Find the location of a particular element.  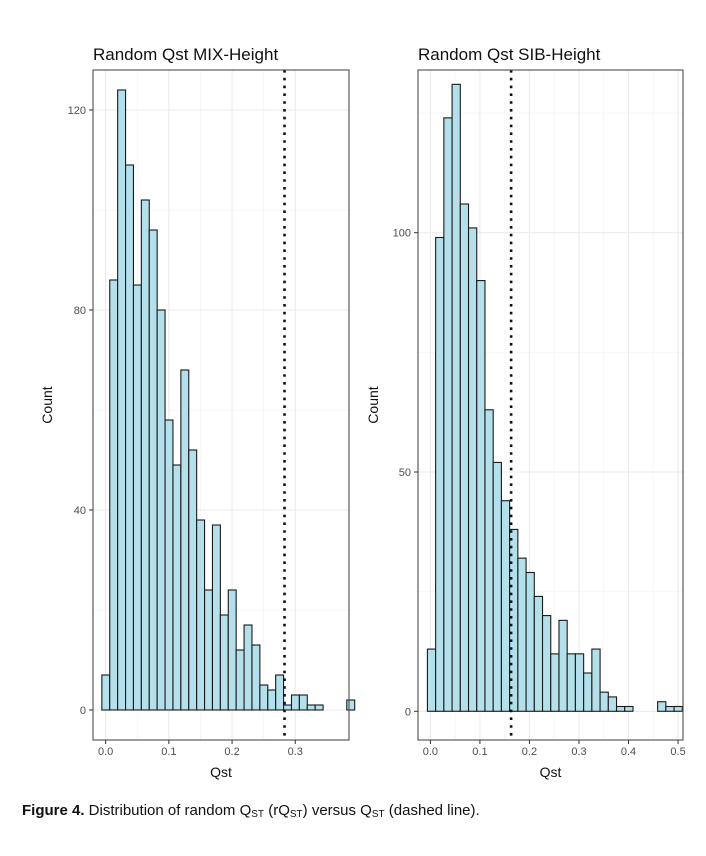

y-tick-label: 80 is located at coordinates (80, 311).